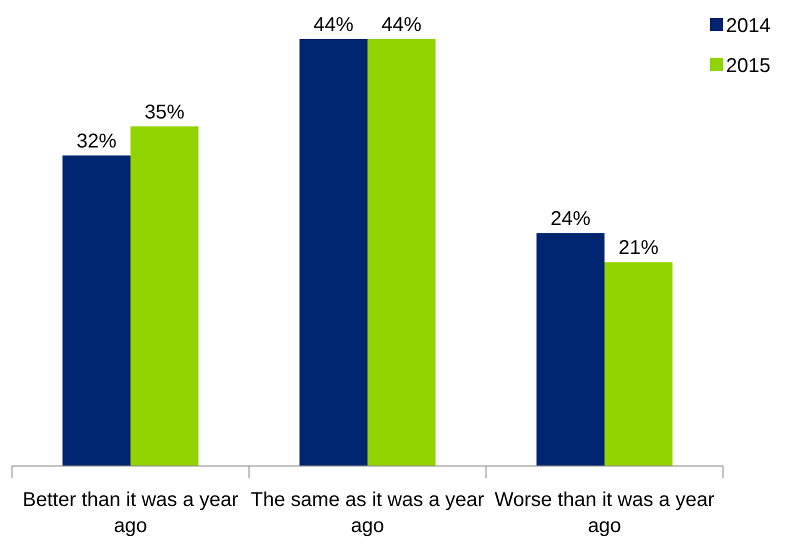 This screenshot has height=554, width=809. I want to click on data-label: 24%, so click(570, 219).